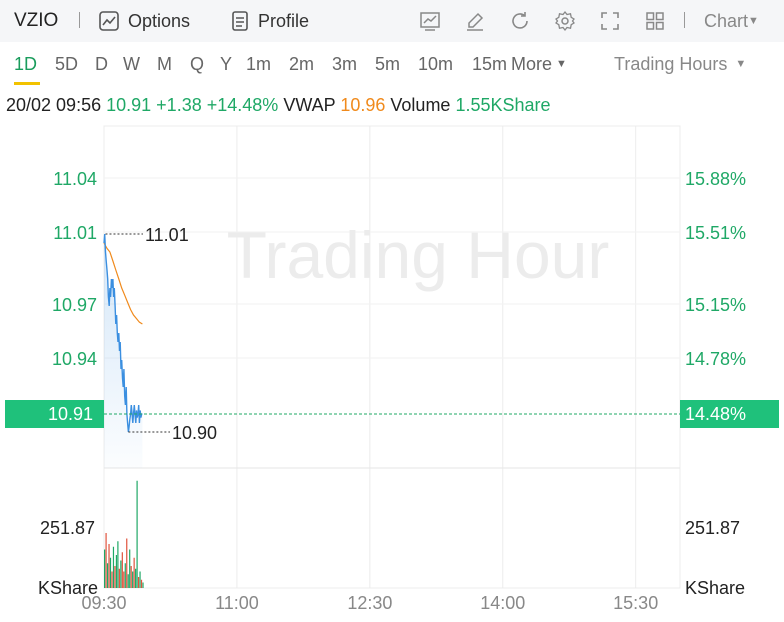  What do you see at coordinates (70, 414) in the screenshot?
I see `price-badge-left-text: 10.91` at bounding box center [70, 414].